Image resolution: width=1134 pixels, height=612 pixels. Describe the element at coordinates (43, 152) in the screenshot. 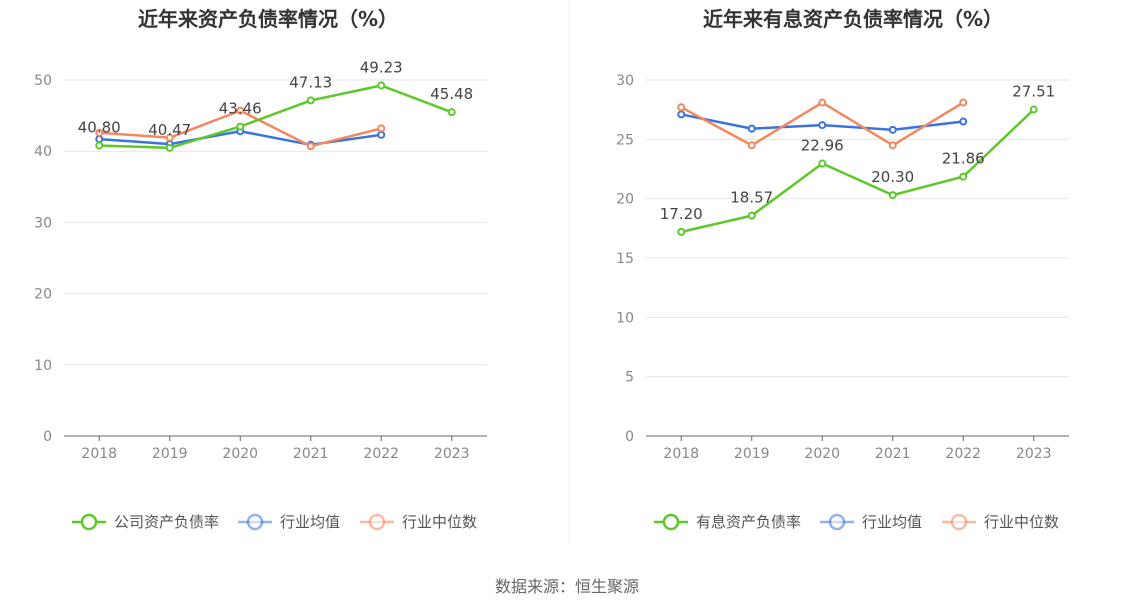

I see `y-tick-label: 40` at that location.